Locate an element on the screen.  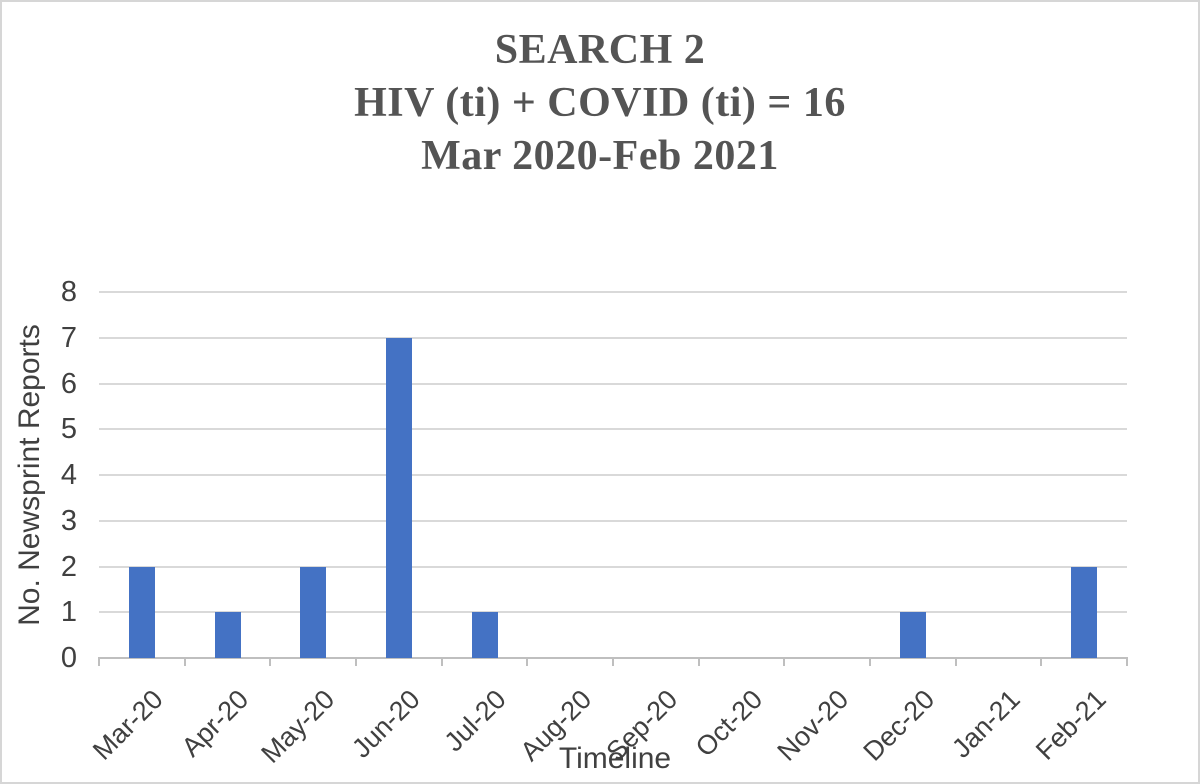
x-tick-label-text: Feb-21 is located at coordinates (1070, 725).